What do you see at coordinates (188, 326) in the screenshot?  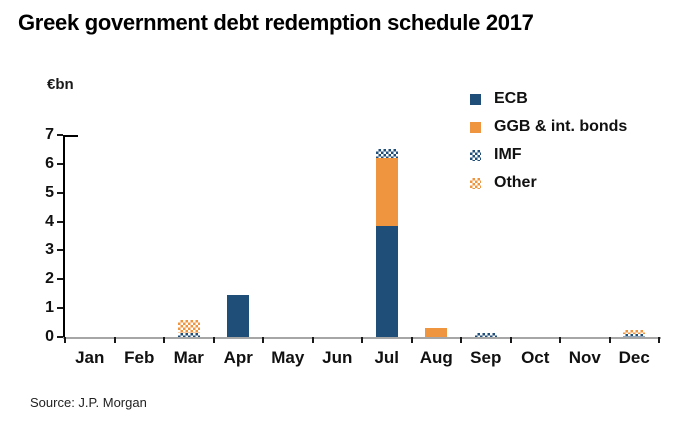 I see `bar-segment-mar-other` at bounding box center [188, 326].